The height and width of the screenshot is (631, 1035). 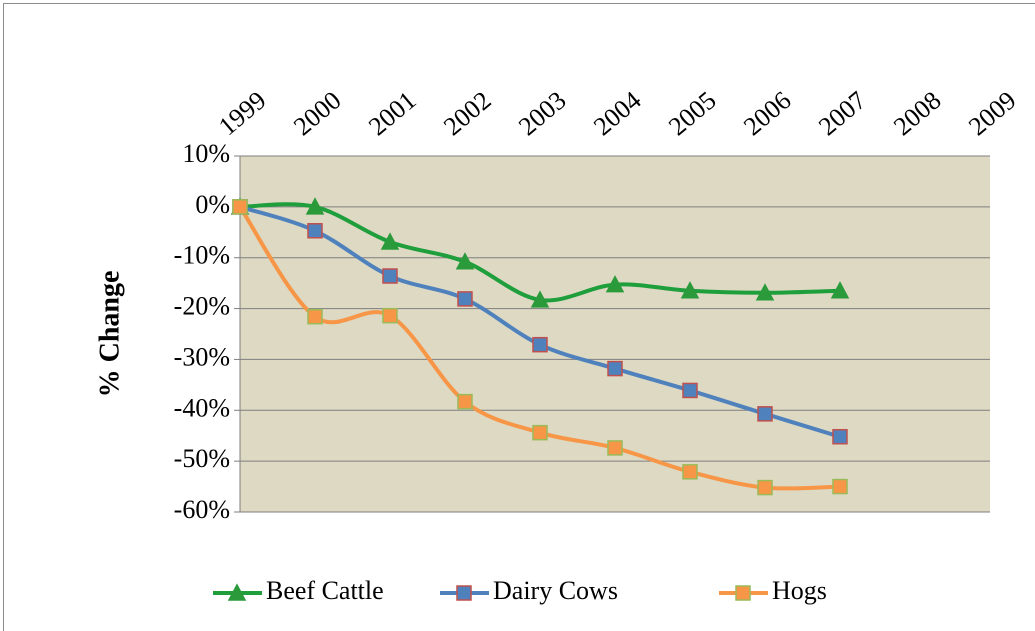 What do you see at coordinates (202, 306) in the screenshot?
I see `y-tick-label: -20%` at bounding box center [202, 306].